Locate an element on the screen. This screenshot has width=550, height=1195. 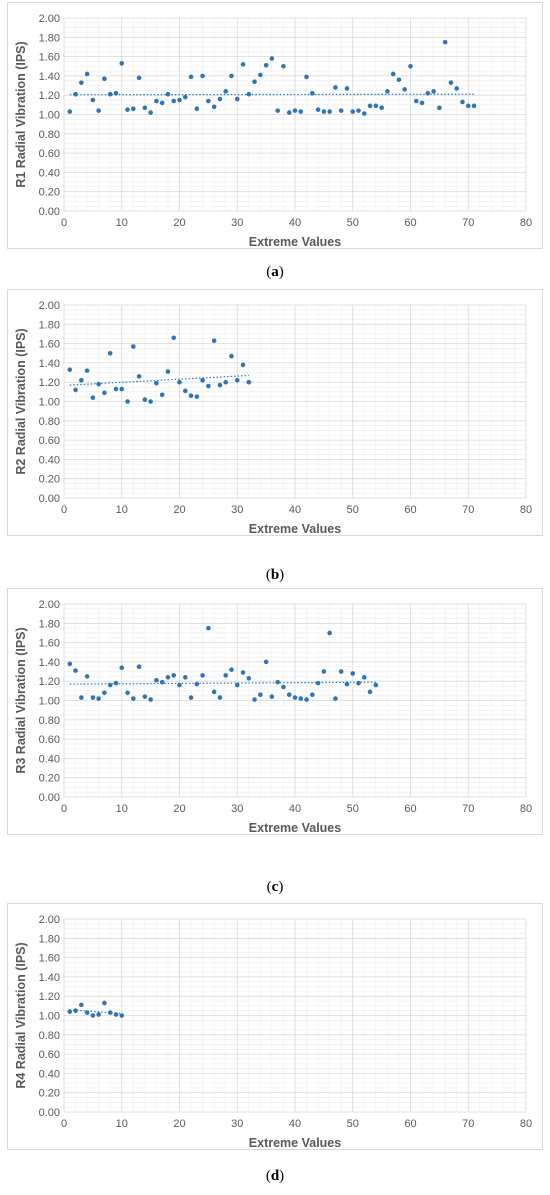
x-tick-label: 40 is located at coordinates (295, 223).